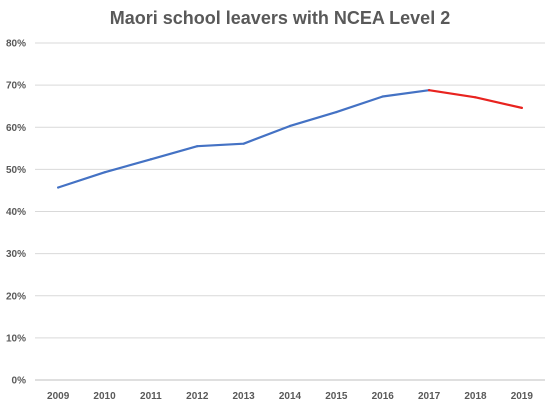 This screenshot has width=560, height=407. What do you see at coordinates (336, 396) in the screenshot?
I see `x-tick-label: 2015` at bounding box center [336, 396].